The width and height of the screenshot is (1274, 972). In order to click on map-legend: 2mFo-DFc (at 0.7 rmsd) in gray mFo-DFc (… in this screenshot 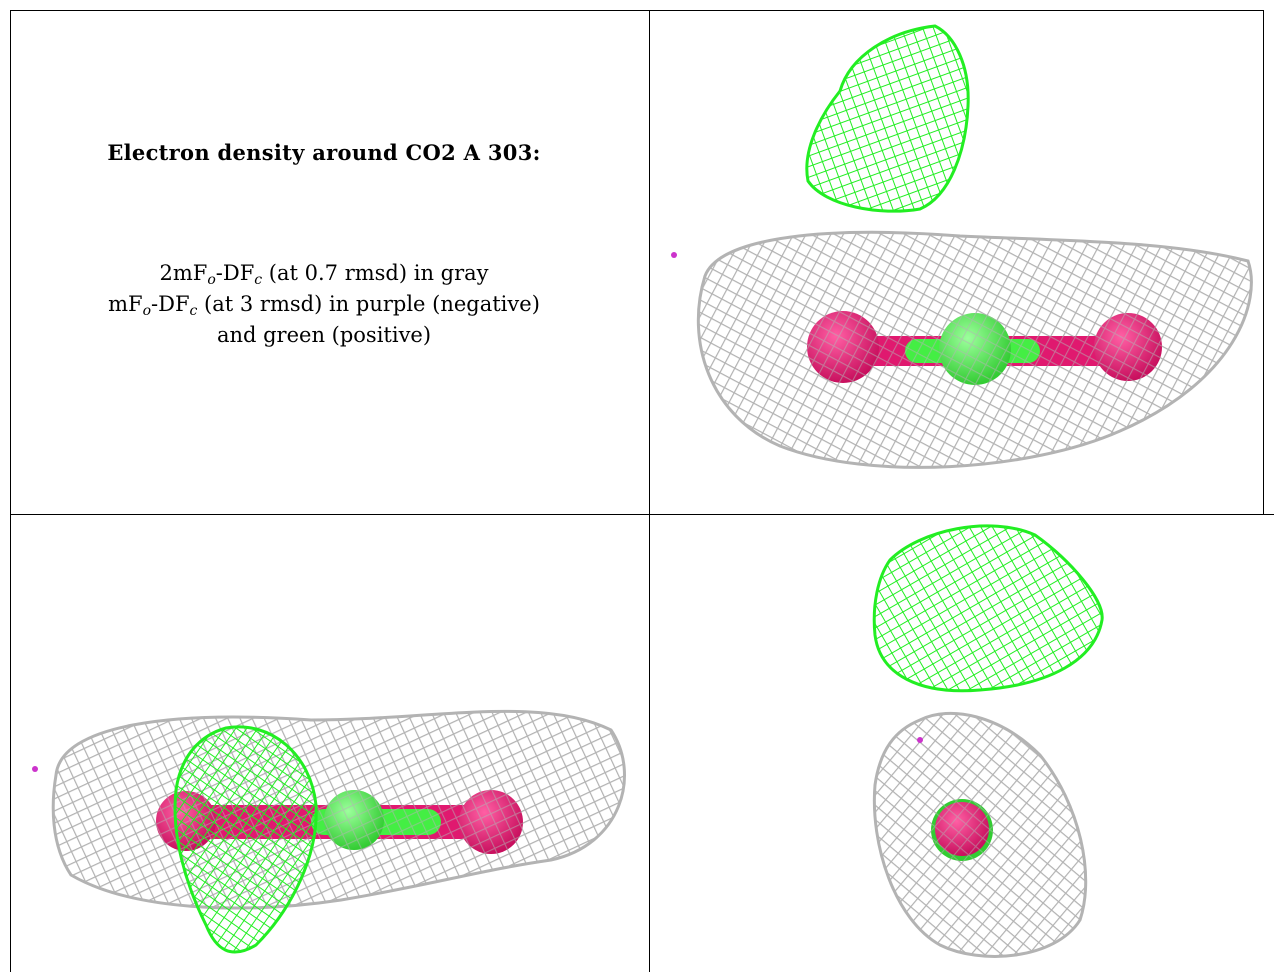, I will do `click(324, 304)`.